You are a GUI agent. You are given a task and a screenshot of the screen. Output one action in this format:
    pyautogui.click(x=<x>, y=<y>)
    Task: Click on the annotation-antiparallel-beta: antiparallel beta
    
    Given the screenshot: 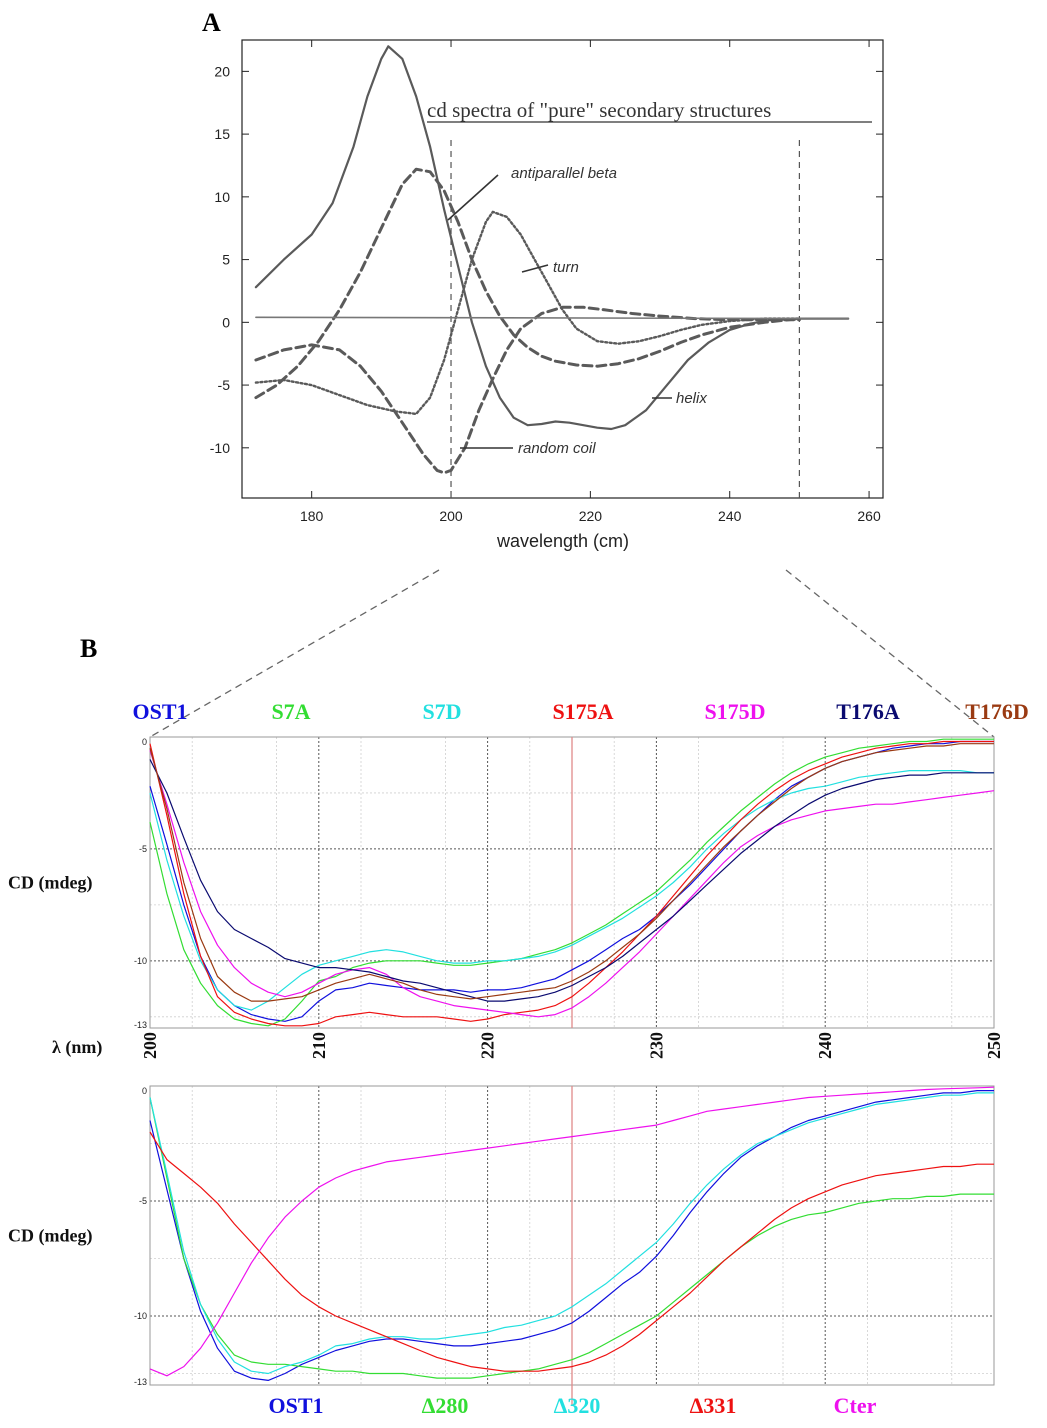 What is the action you would take?
    pyautogui.click(x=564, y=173)
    